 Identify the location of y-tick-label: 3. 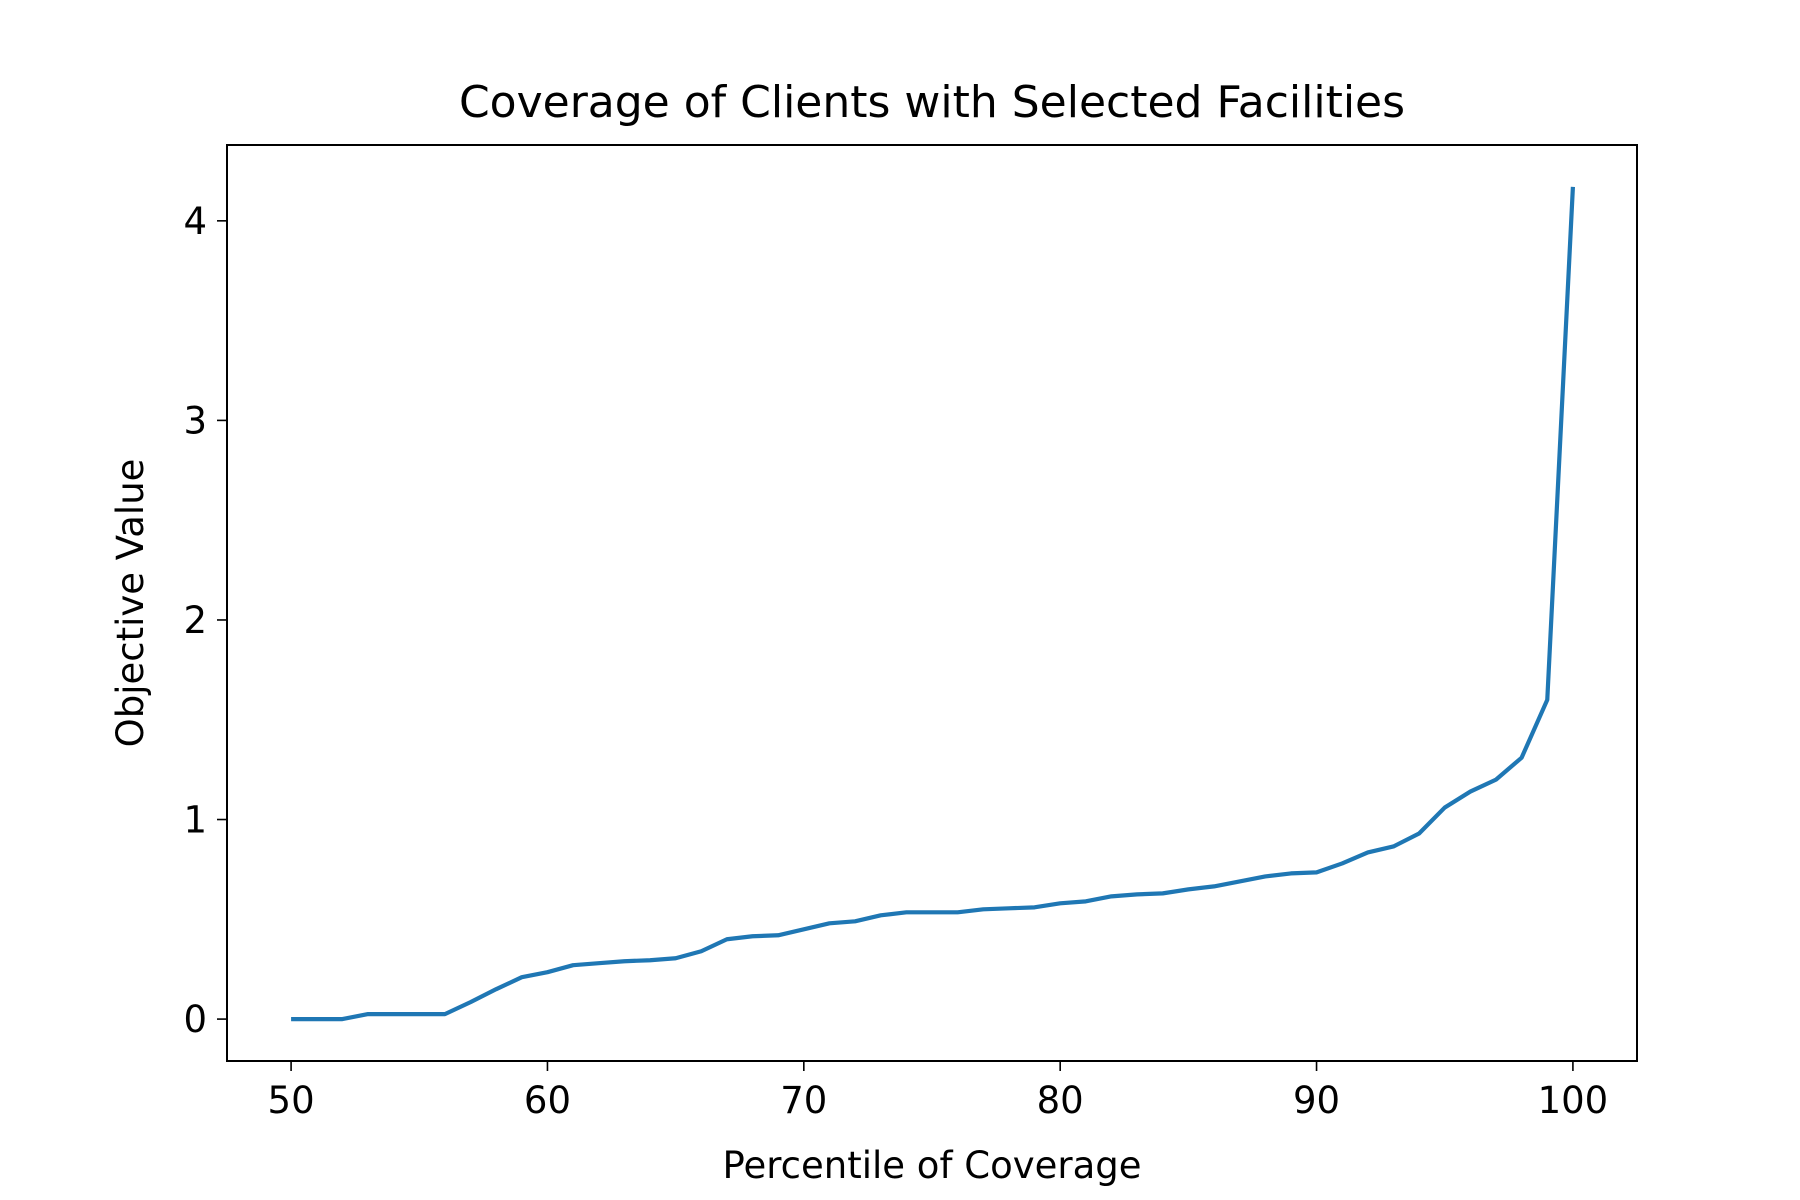
(195, 420).